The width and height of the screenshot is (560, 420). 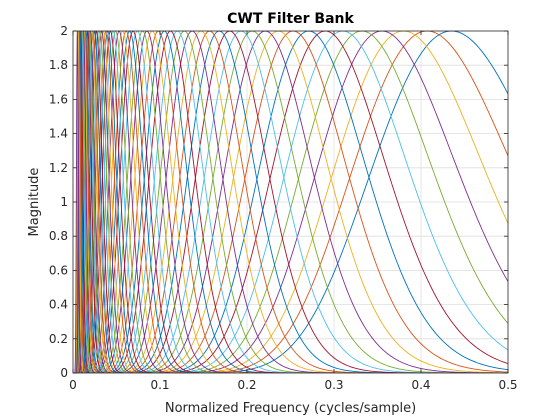 What do you see at coordinates (64, 373) in the screenshot?
I see `y-tick-label: 0` at bounding box center [64, 373].